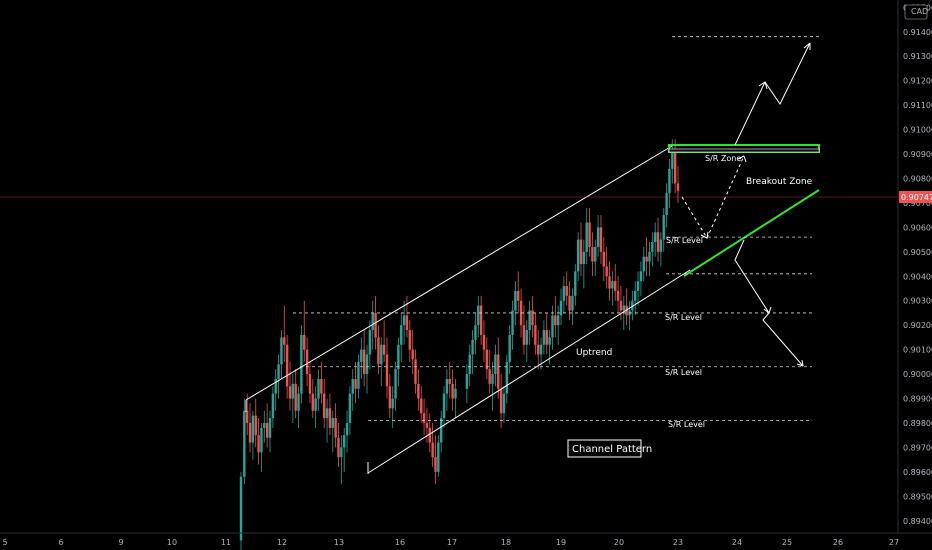 The width and height of the screenshot is (932, 550). What do you see at coordinates (120, 542) in the screenshot?
I see `x-tick-label: 9` at bounding box center [120, 542].